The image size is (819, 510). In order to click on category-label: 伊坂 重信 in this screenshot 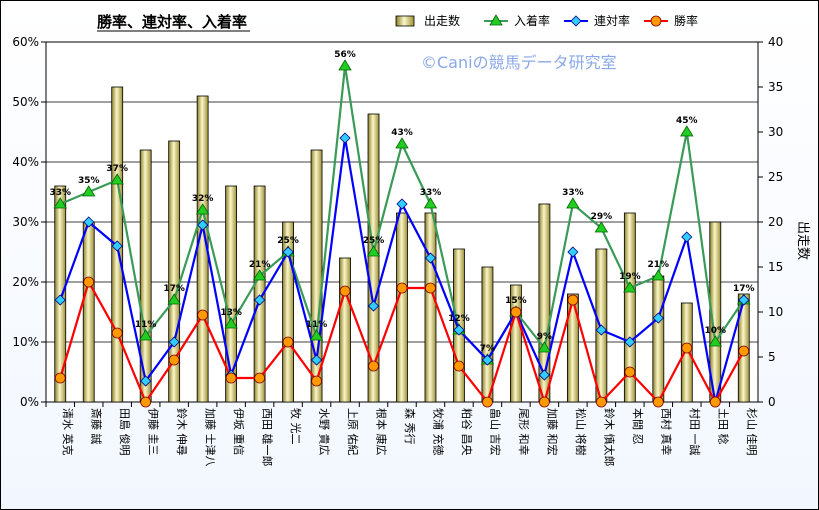, I will do `click(239, 432)`.